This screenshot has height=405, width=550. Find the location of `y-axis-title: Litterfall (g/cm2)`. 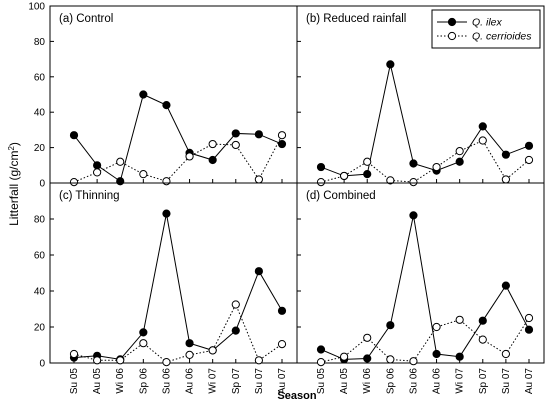

y-axis-title: Litterfall (g/cm2) is located at coordinates (14, 184).